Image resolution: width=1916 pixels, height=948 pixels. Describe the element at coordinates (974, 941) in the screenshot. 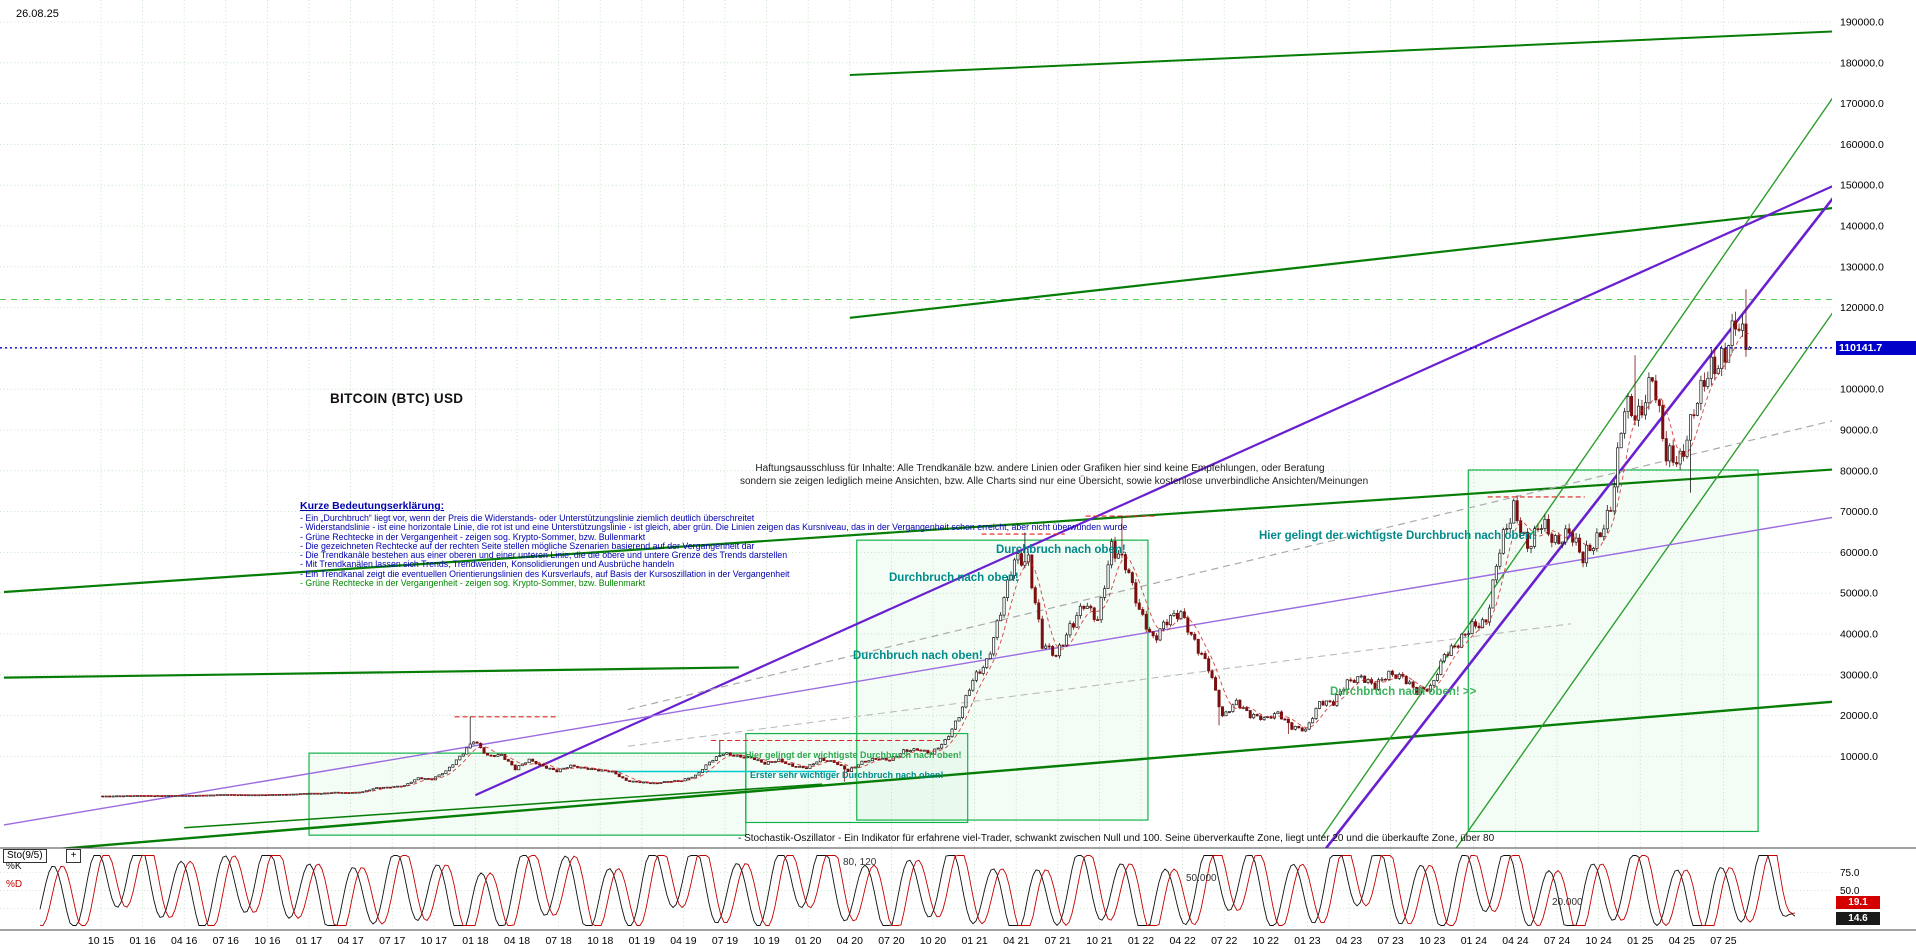

I see `time-axis-label: 01 21` at that location.